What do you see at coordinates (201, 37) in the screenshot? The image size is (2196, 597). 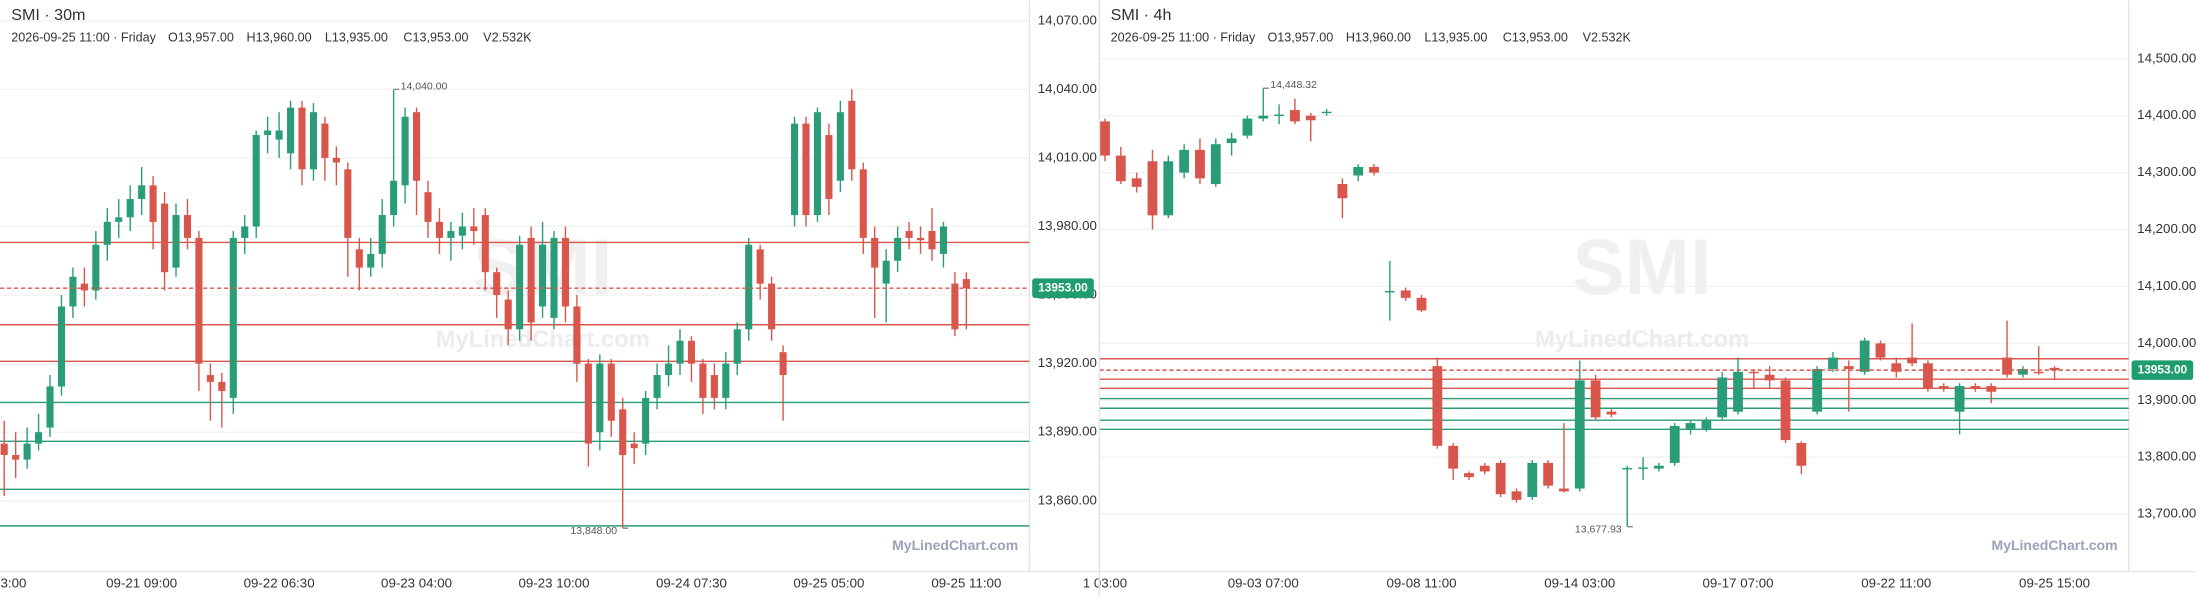 I see `ohlc-info: O13,957.00` at bounding box center [201, 37].